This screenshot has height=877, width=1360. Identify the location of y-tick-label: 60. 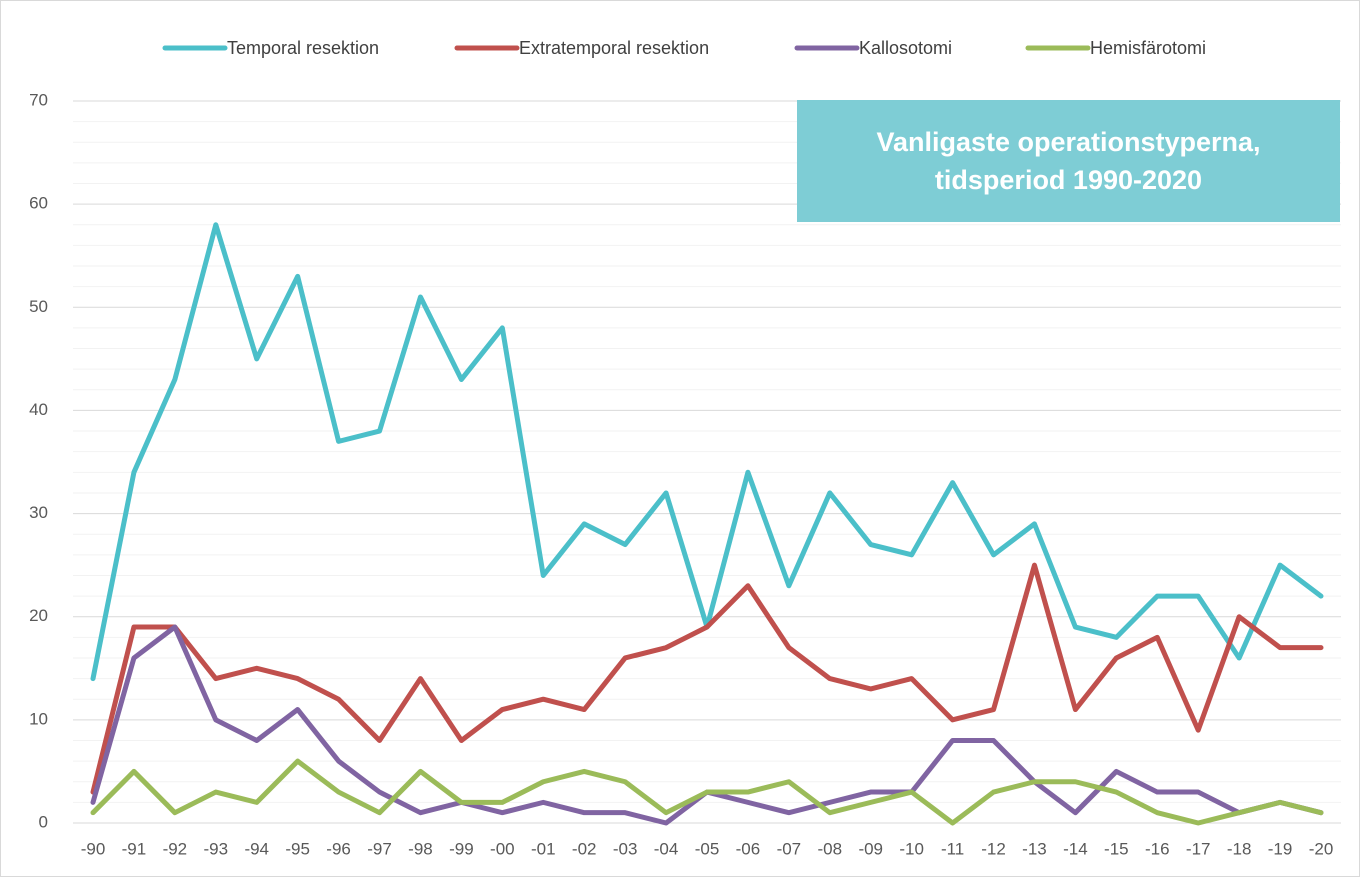
(38, 203).